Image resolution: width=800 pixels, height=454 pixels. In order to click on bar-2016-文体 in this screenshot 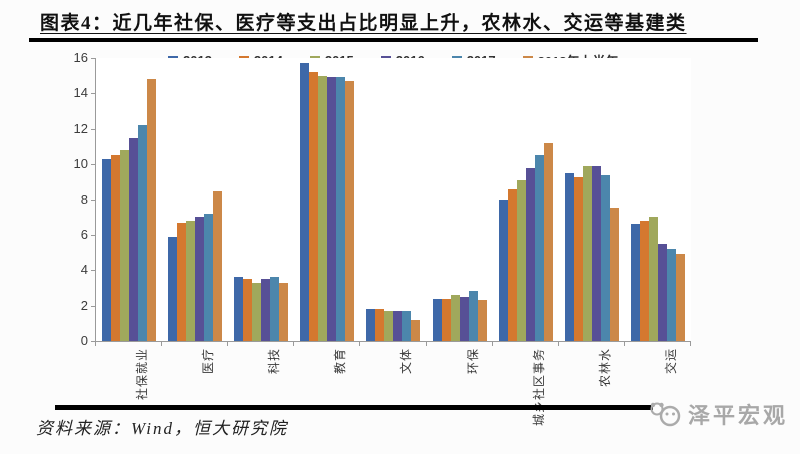, I will do `click(398, 325)`.